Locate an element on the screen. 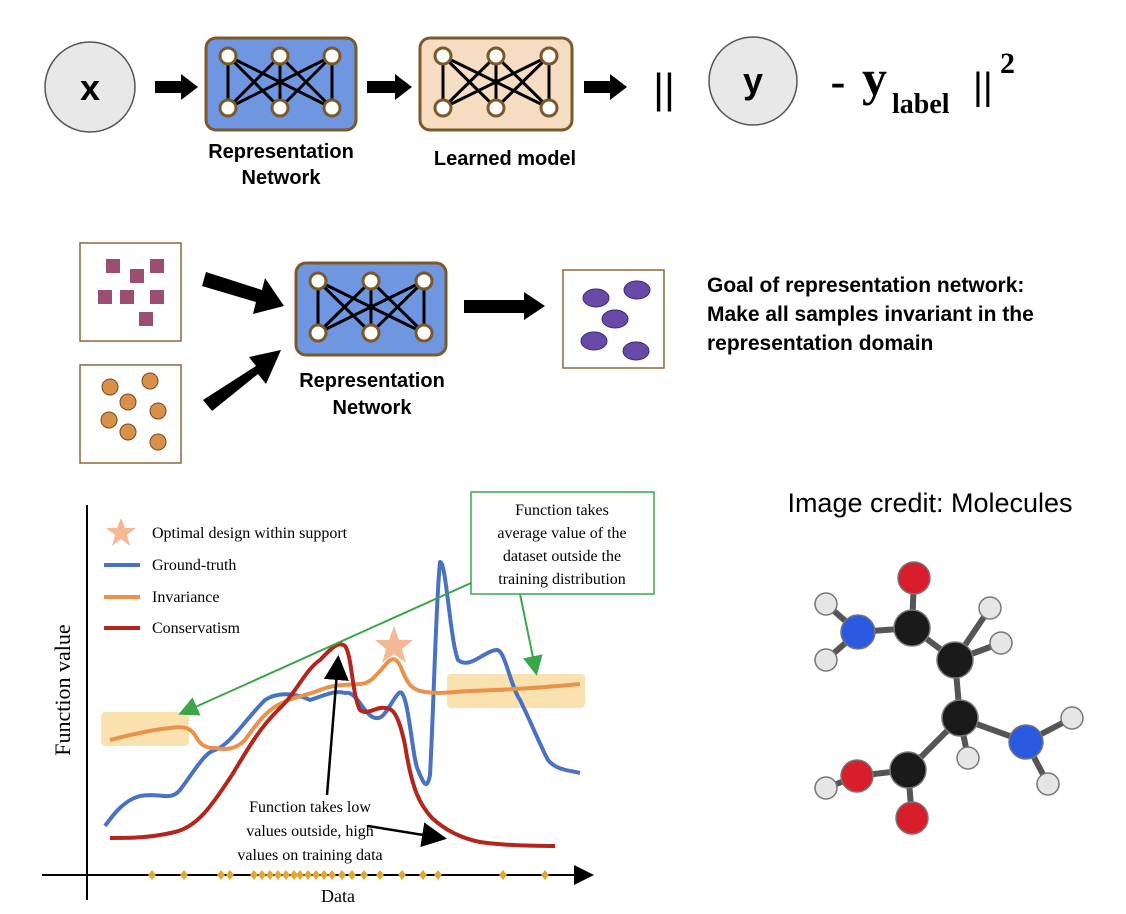 The width and height of the screenshot is (1126, 914). atom-oxygen-left is located at coordinates (857, 776).